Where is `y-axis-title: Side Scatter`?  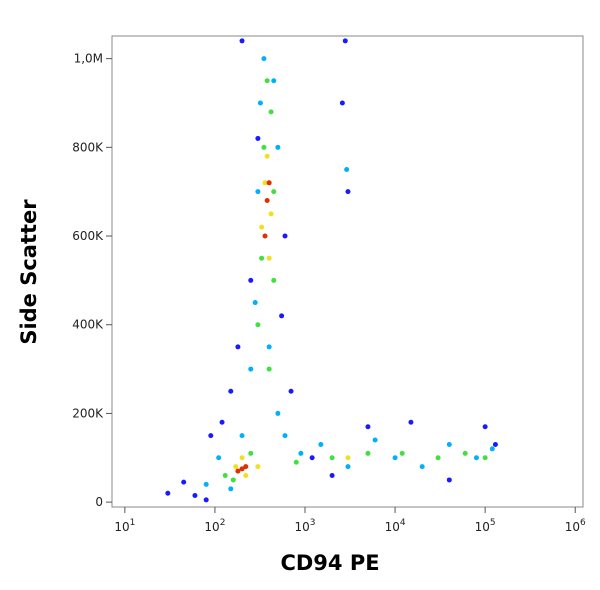
y-axis-title: Side Scatter is located at coordinates (29, 272).